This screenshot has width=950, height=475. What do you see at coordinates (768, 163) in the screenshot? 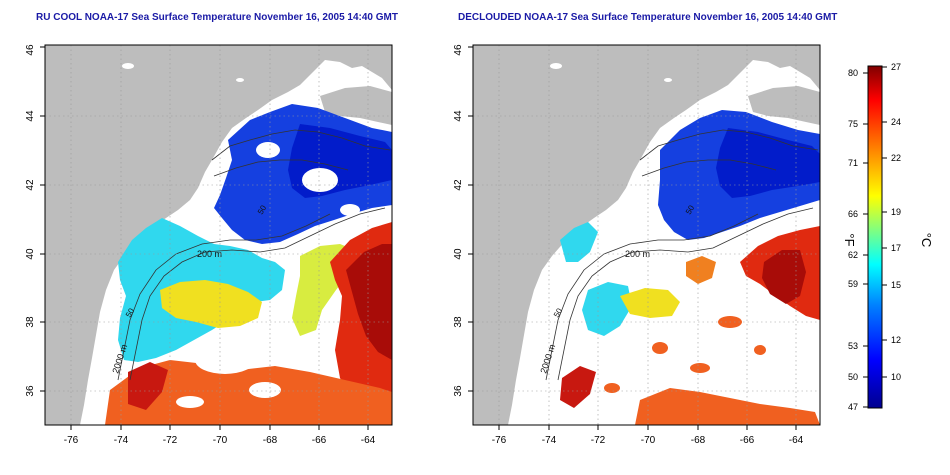
I see `right-sst-deep-cold` at bounding box center [768, 163].